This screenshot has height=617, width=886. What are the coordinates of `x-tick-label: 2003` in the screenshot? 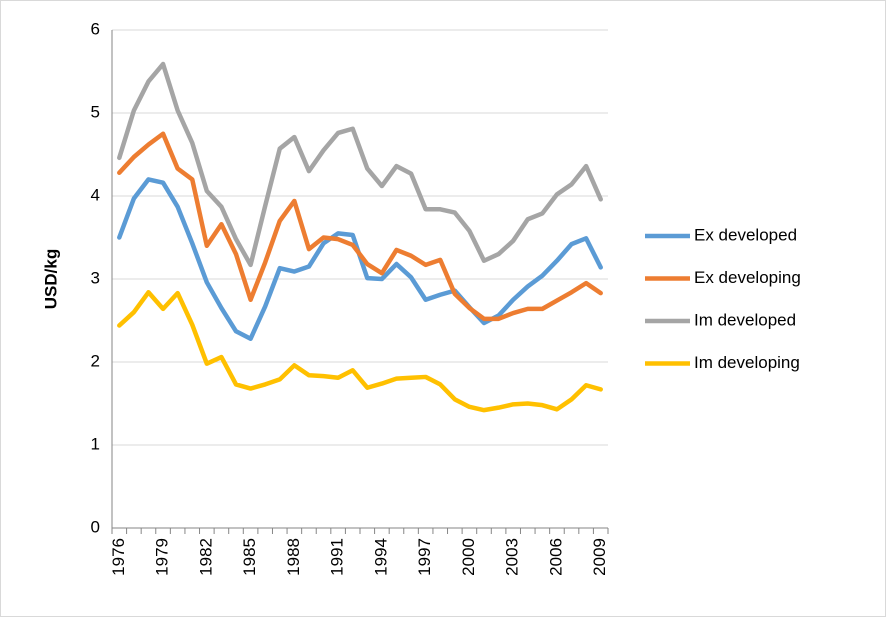 It's located at (512, 557).